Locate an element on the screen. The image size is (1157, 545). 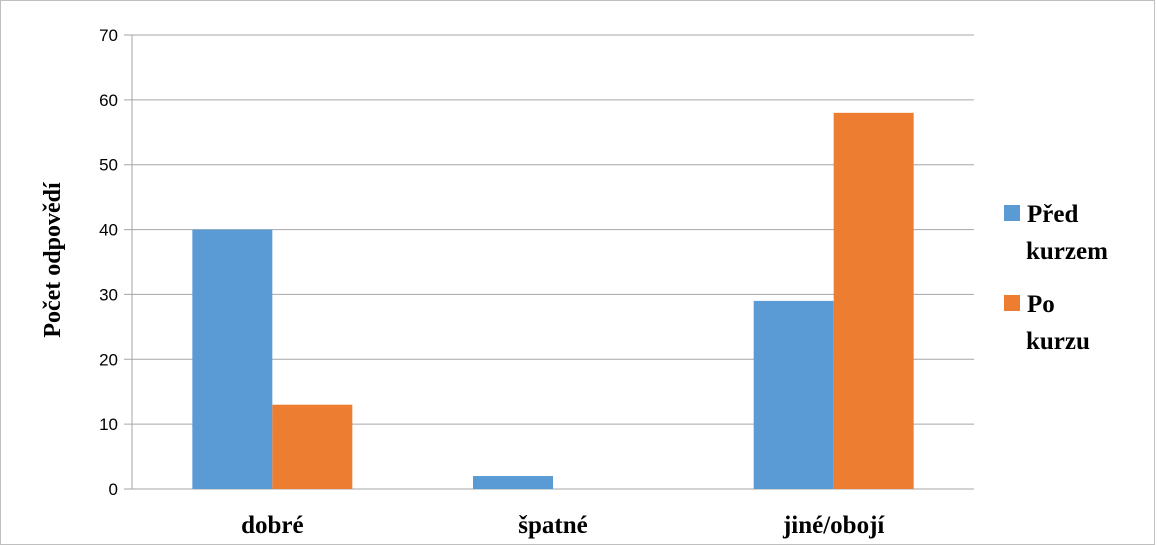
x-category-label: dobré is located at coordinates (272, 525).